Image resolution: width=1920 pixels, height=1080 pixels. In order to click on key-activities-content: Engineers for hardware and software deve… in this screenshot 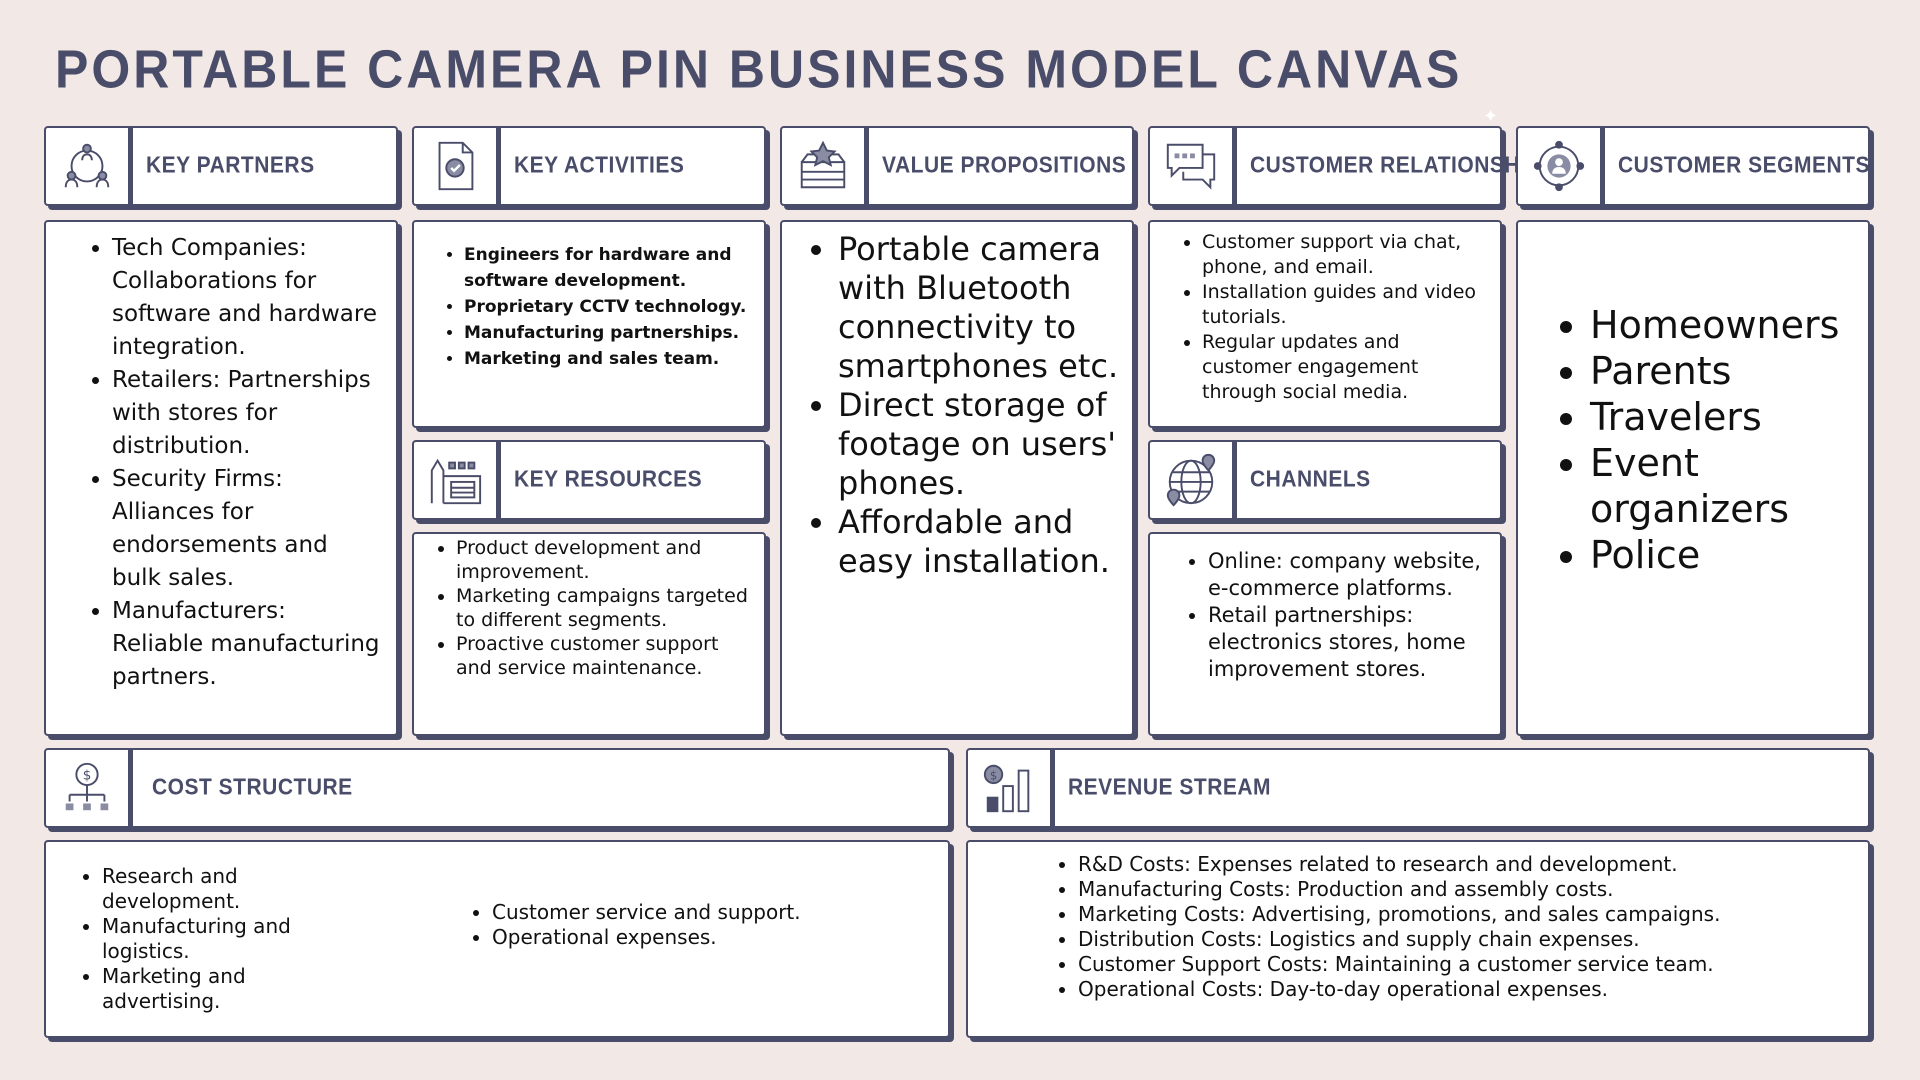, I will do `click(589, 324)`.